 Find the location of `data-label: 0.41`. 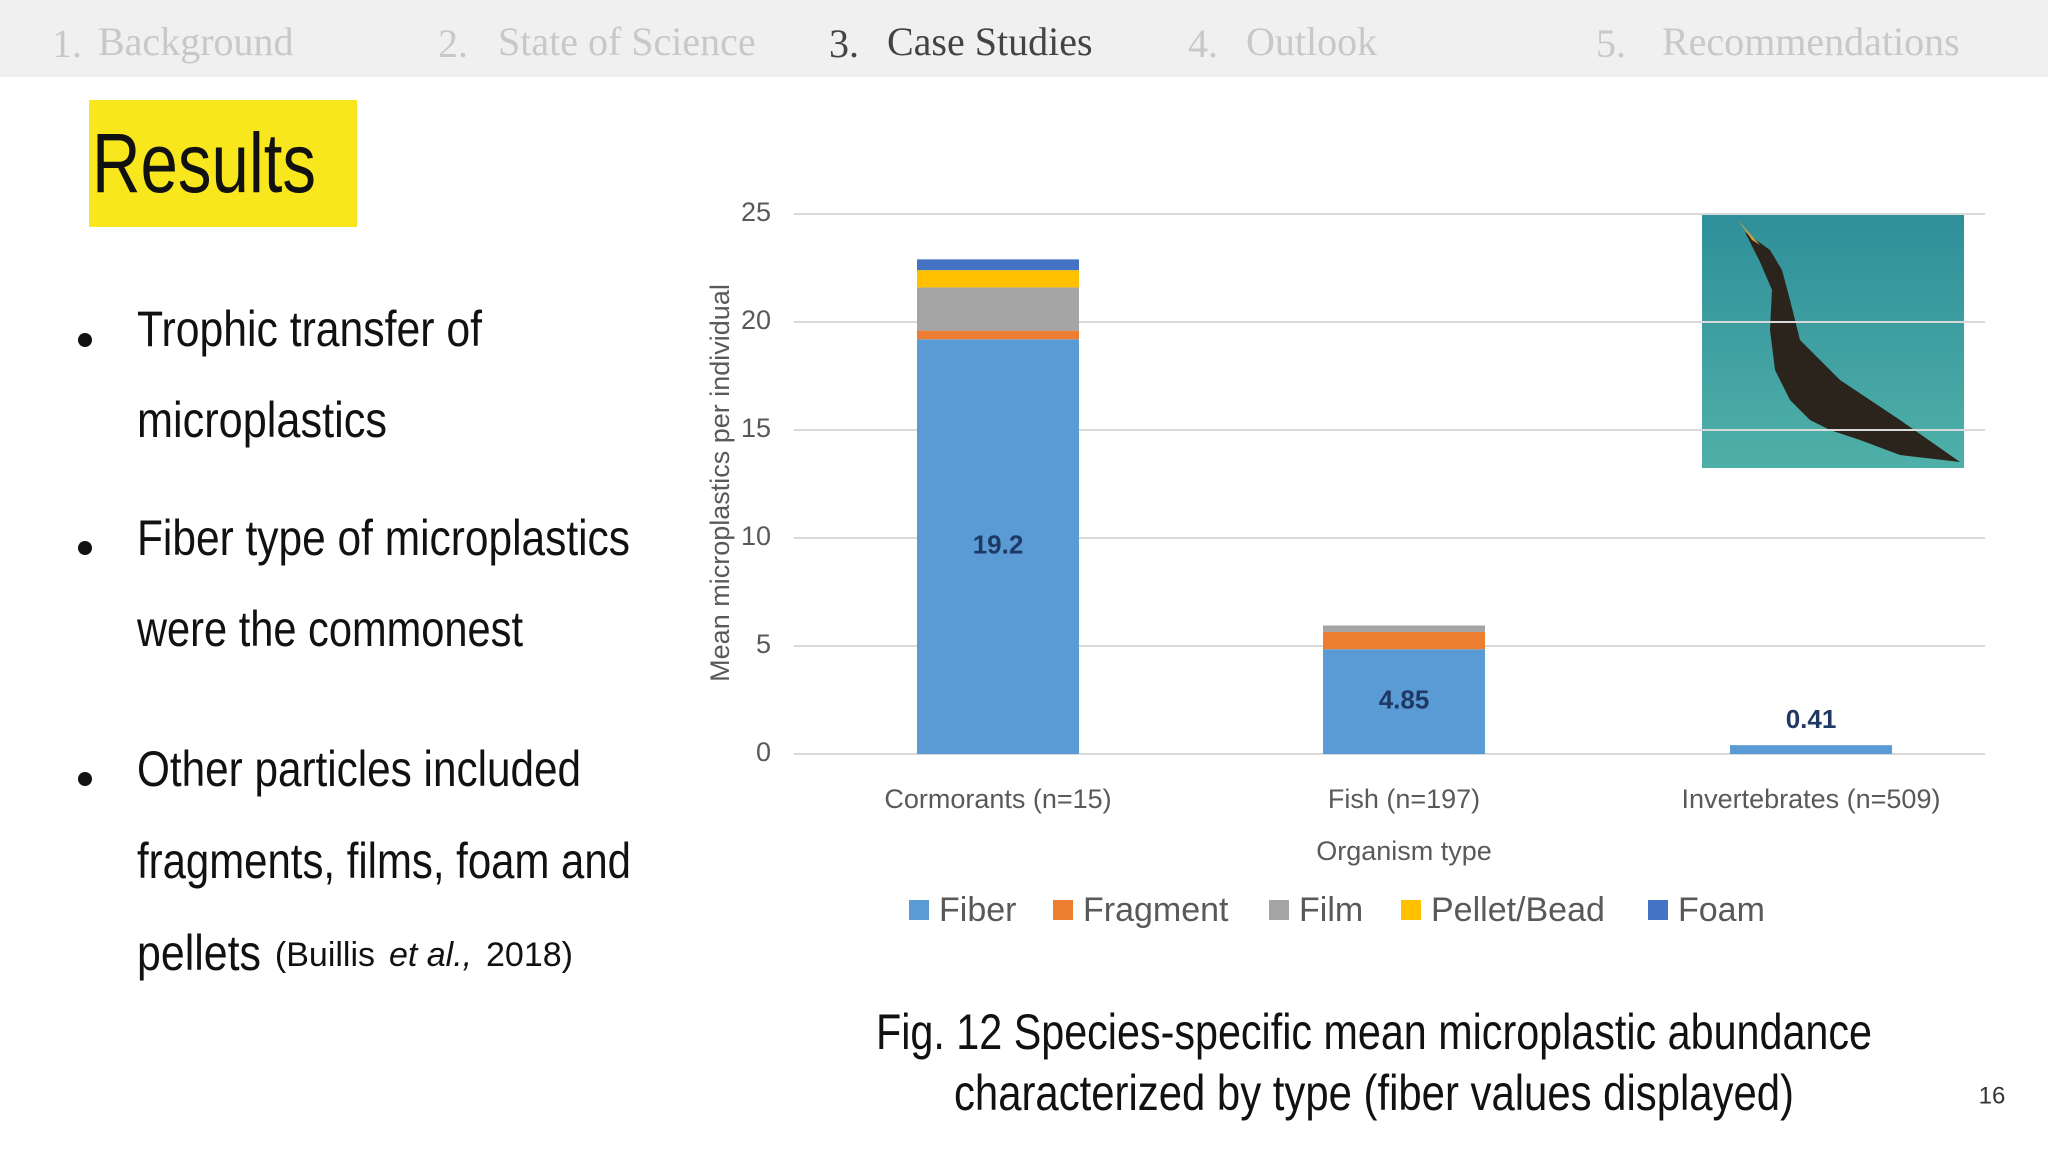

data-label: 0.41 is located at coordinates (1811, 719).